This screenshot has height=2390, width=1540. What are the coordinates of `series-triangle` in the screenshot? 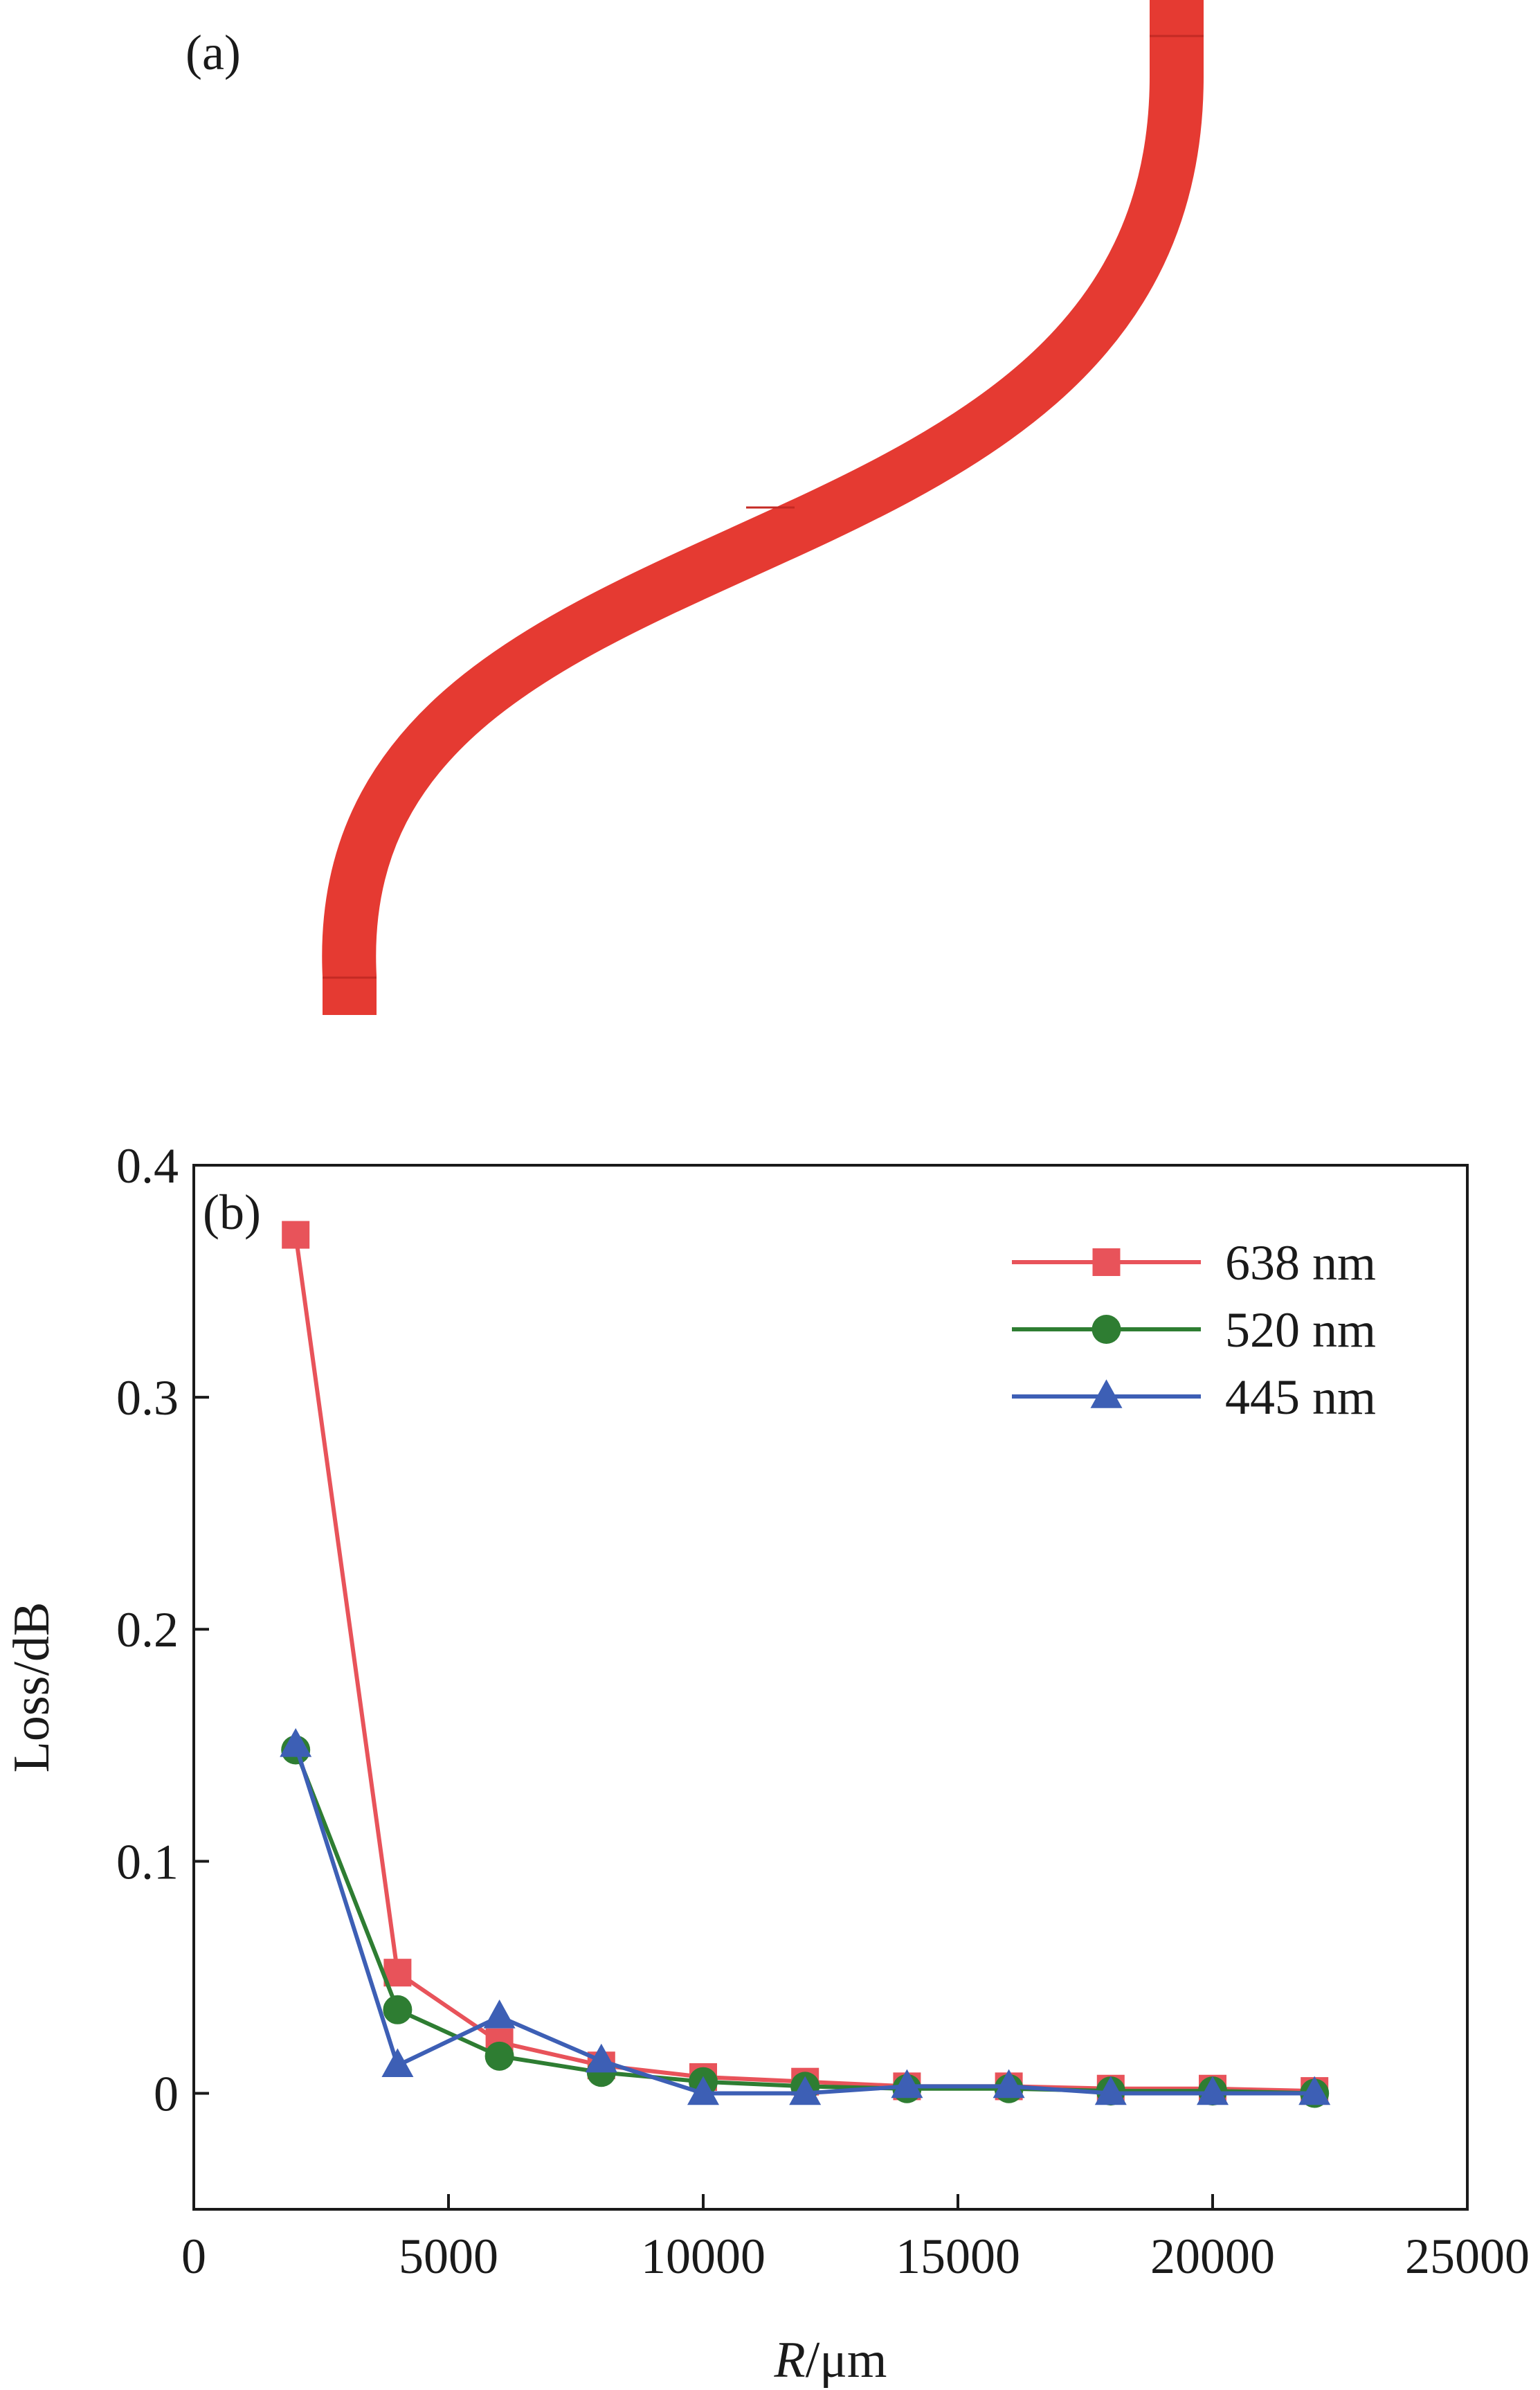 It's located at (805, 1916).